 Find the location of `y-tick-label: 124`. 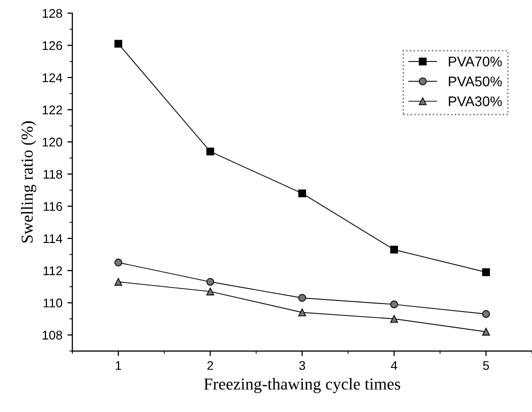

y-tick-label: 124 is located at coordinates (52, 77).